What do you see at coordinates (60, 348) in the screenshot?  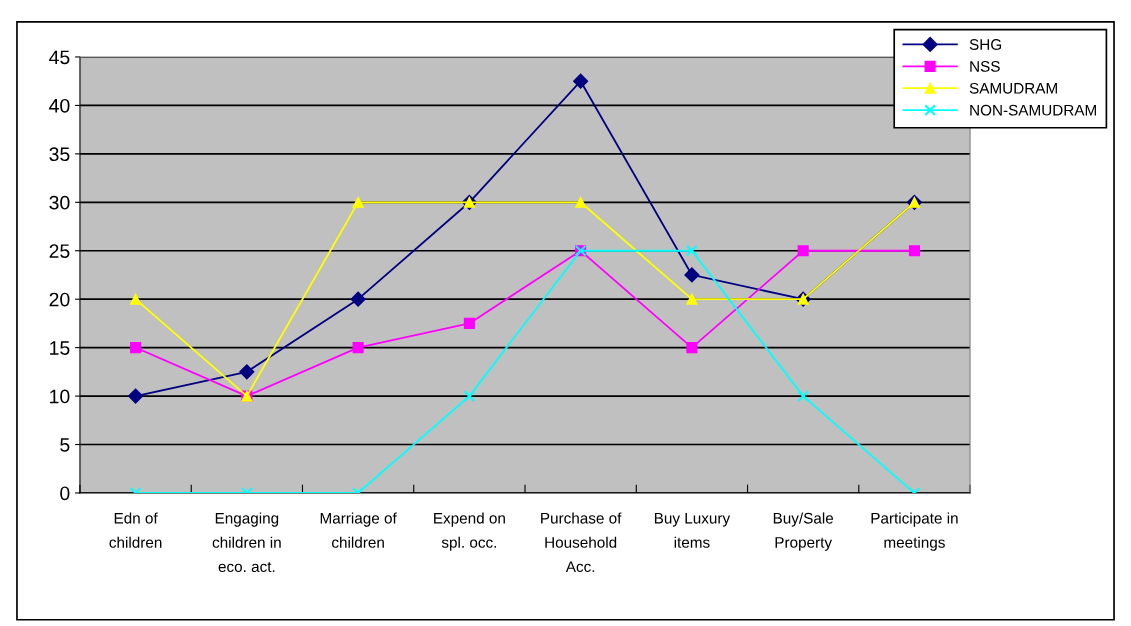 I see `y-tick-label: 15` at bounding box center [60, 348].